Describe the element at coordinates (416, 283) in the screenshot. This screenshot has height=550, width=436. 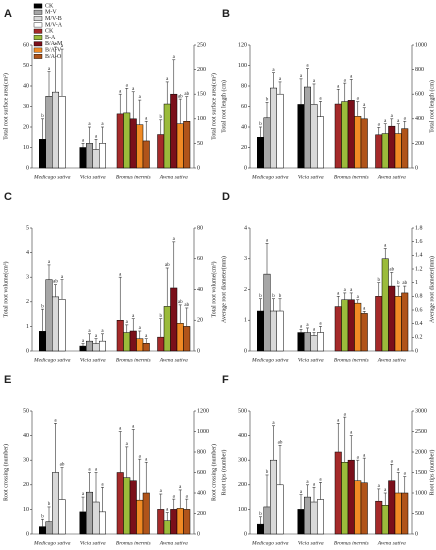
I see `y2-tick-label: 1` at that location.